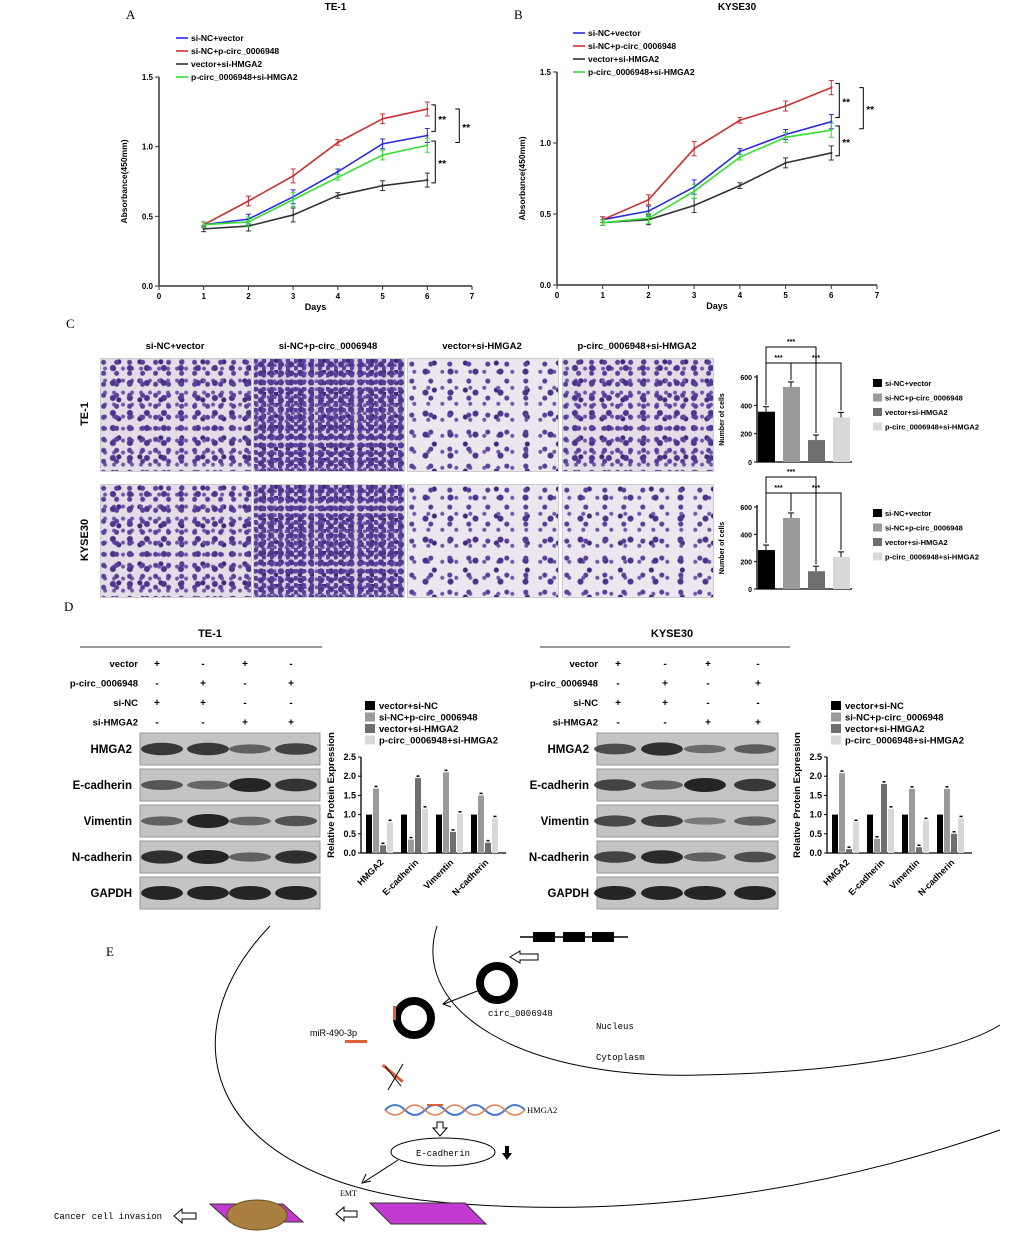 The image size is (1020, 1249). Describe the element at coordinates (217, 38) in the screenshot. I see `legend-label: si-NC+vector` at that location.